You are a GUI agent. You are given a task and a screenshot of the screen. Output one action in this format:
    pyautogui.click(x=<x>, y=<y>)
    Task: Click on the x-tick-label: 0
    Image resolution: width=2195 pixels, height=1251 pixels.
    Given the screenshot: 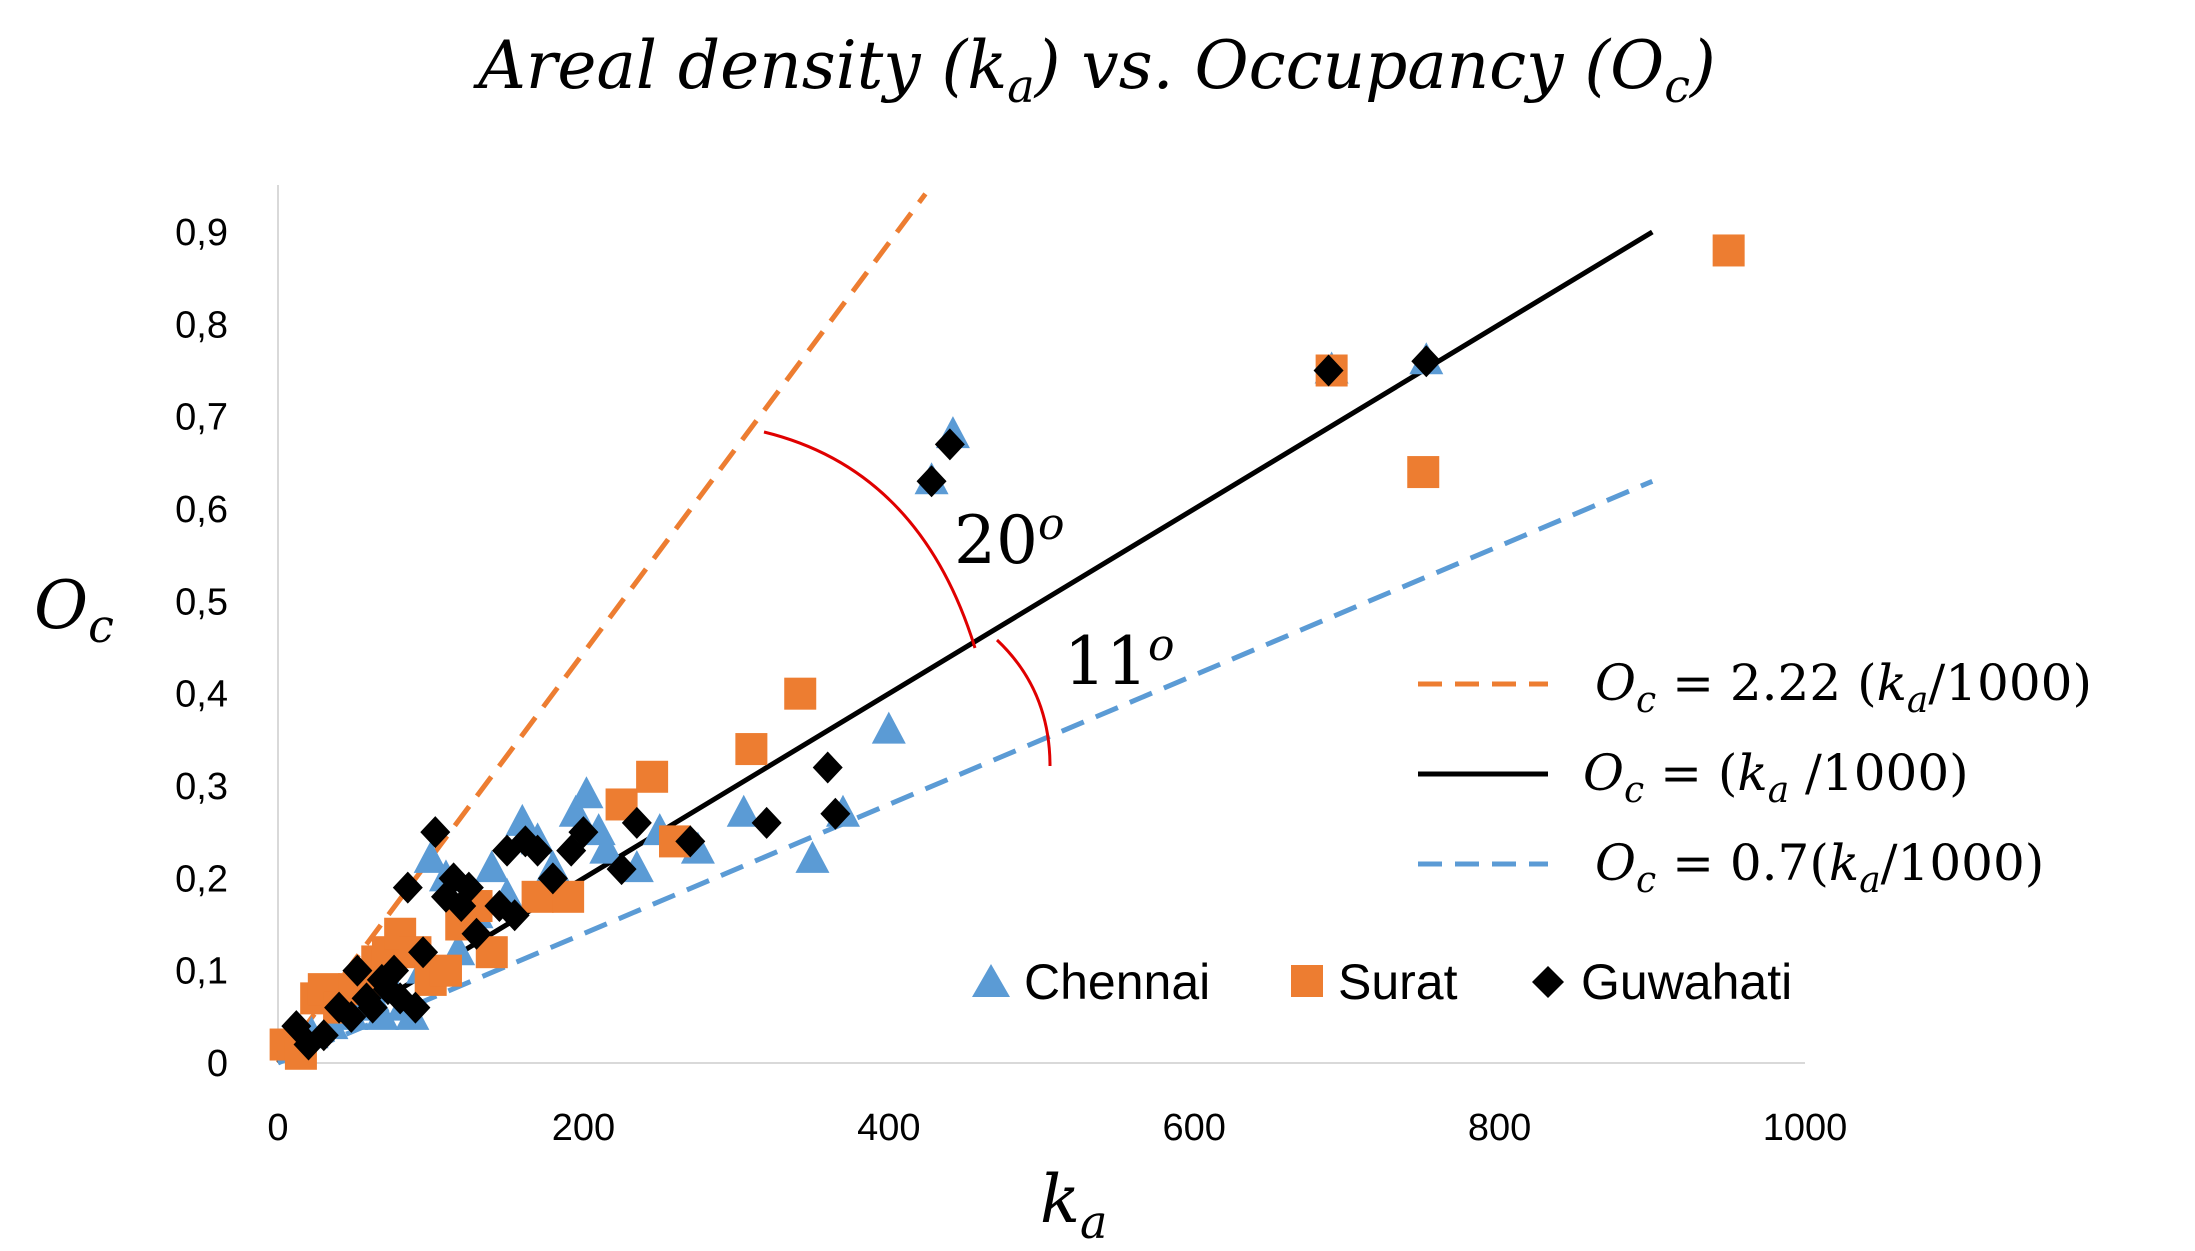 What is the action you would take?
    pyautogui.click(x=277, y=1128)
    